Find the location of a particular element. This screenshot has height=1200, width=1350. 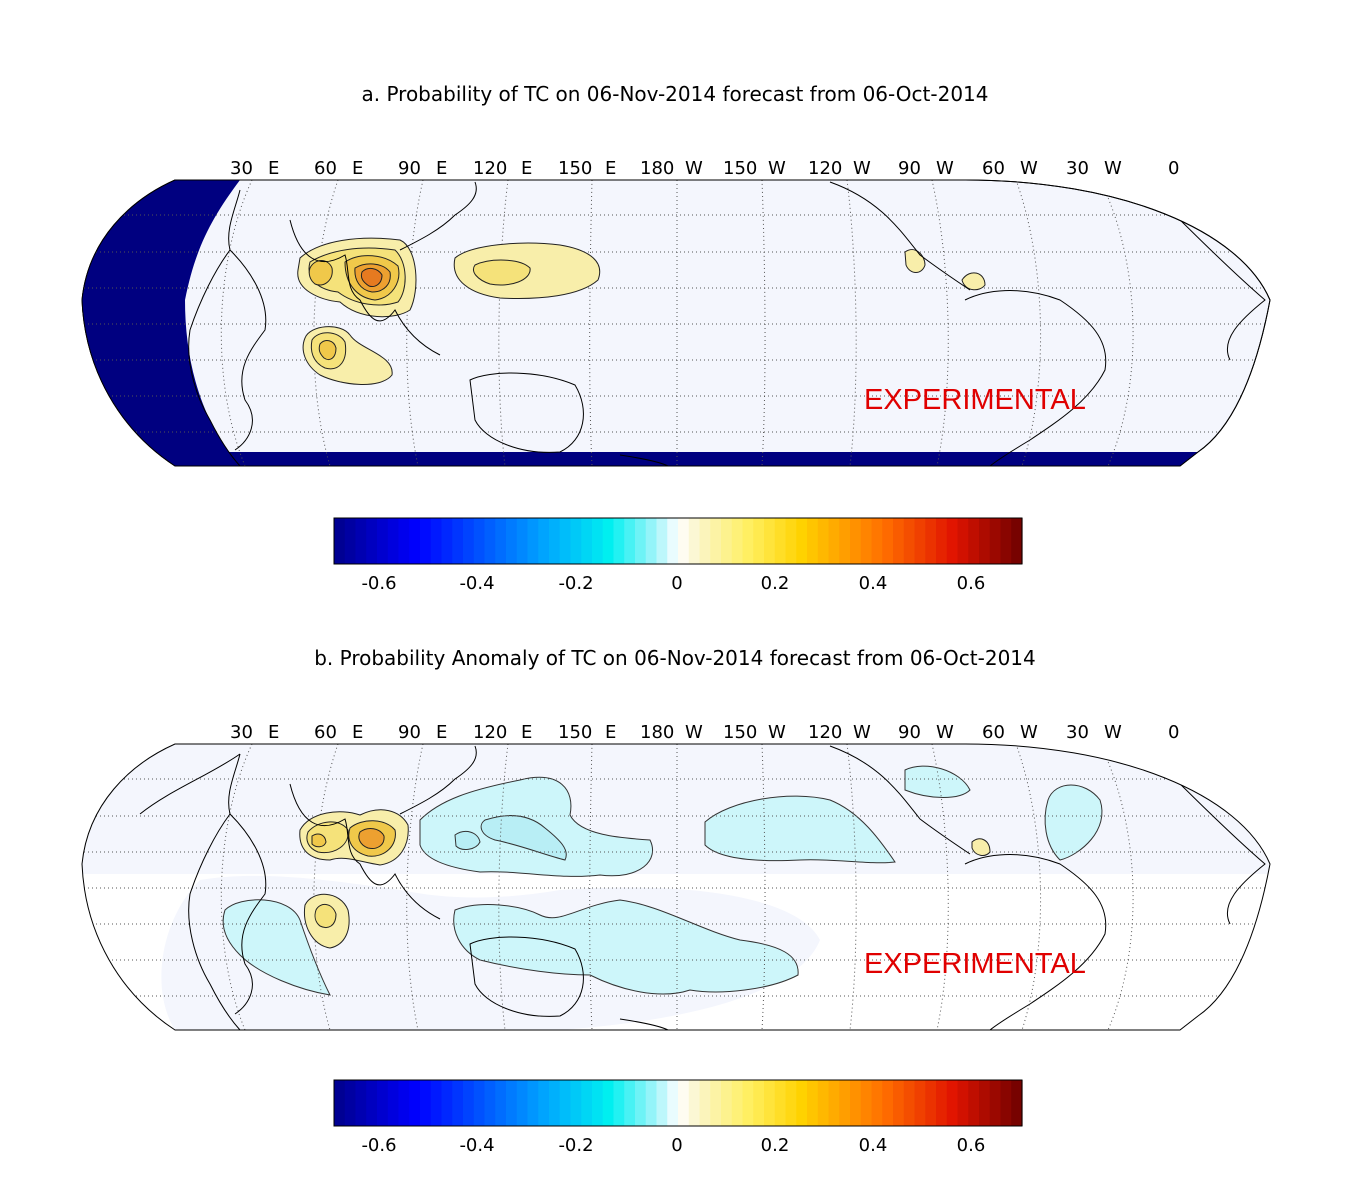

experimental-stamp: EXPERIMENTAL is located at coordinates (975, 400).